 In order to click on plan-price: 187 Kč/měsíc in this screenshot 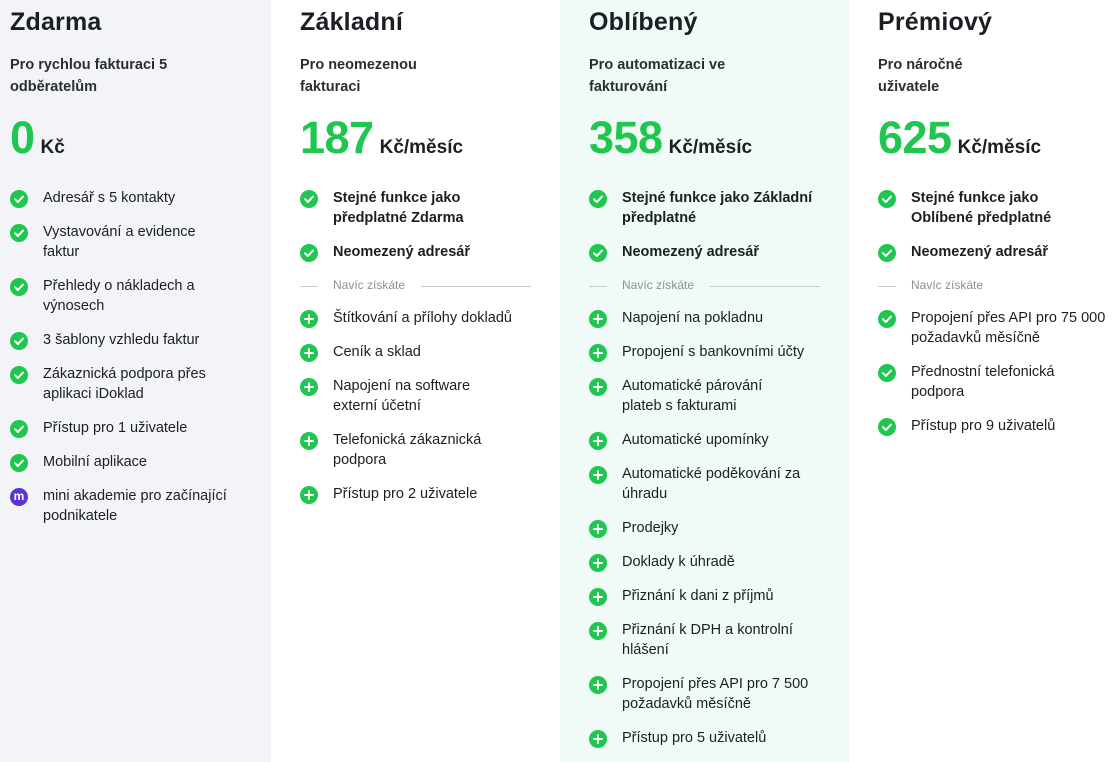, I will do `click(381, 138)`.